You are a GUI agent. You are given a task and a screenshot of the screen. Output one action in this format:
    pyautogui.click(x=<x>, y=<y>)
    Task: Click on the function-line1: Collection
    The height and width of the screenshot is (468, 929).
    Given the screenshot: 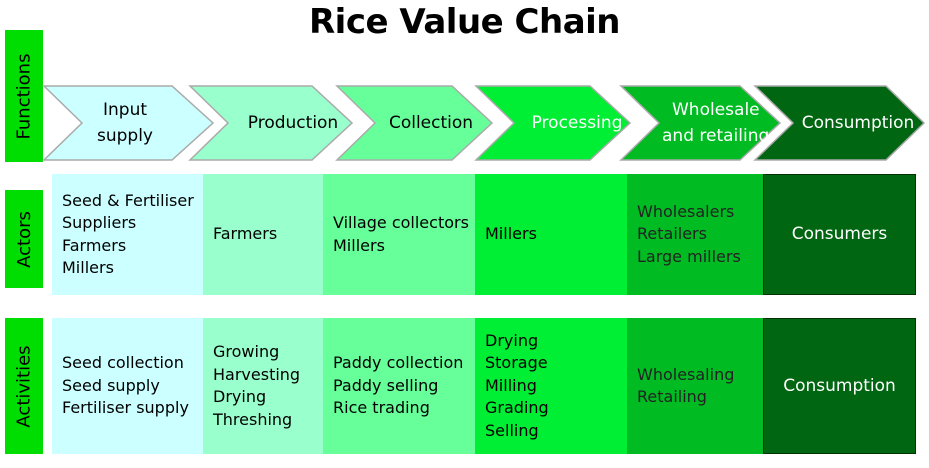 What is the action you would take?
    pyautogui.click(x=431, y=123)
    